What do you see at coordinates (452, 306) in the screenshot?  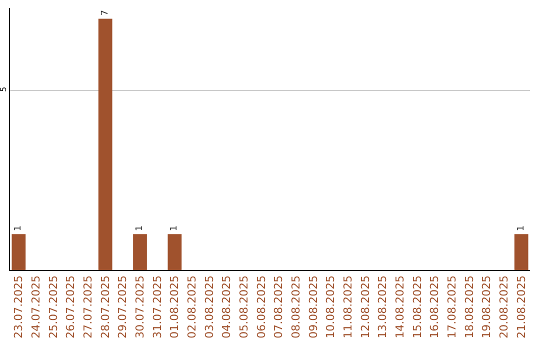 I see `x-tick-label: 17.08.2025` at bounding box center [452, 306].